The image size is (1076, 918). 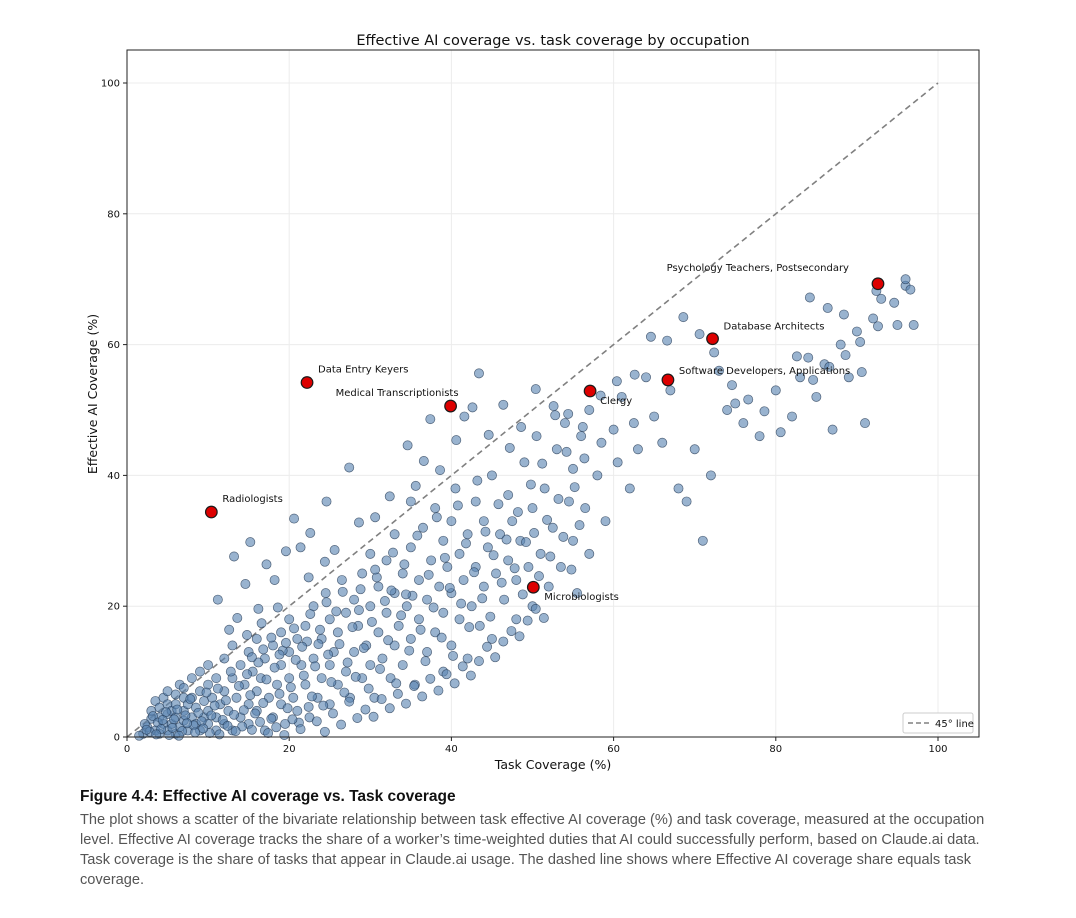 What do you see at coordinates (113, 214) in the screenshot?
I see `y-tick-label: 80` at bounding box center [113, 214].